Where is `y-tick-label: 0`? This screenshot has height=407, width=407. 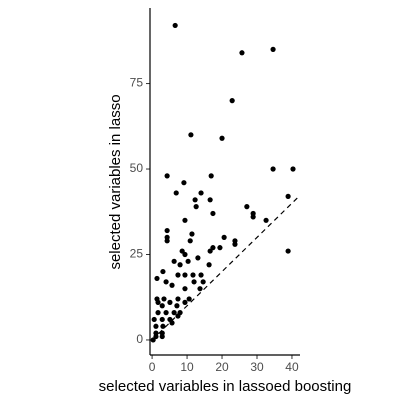
y-tick-label: 0 is located at coordinates (139, 339).